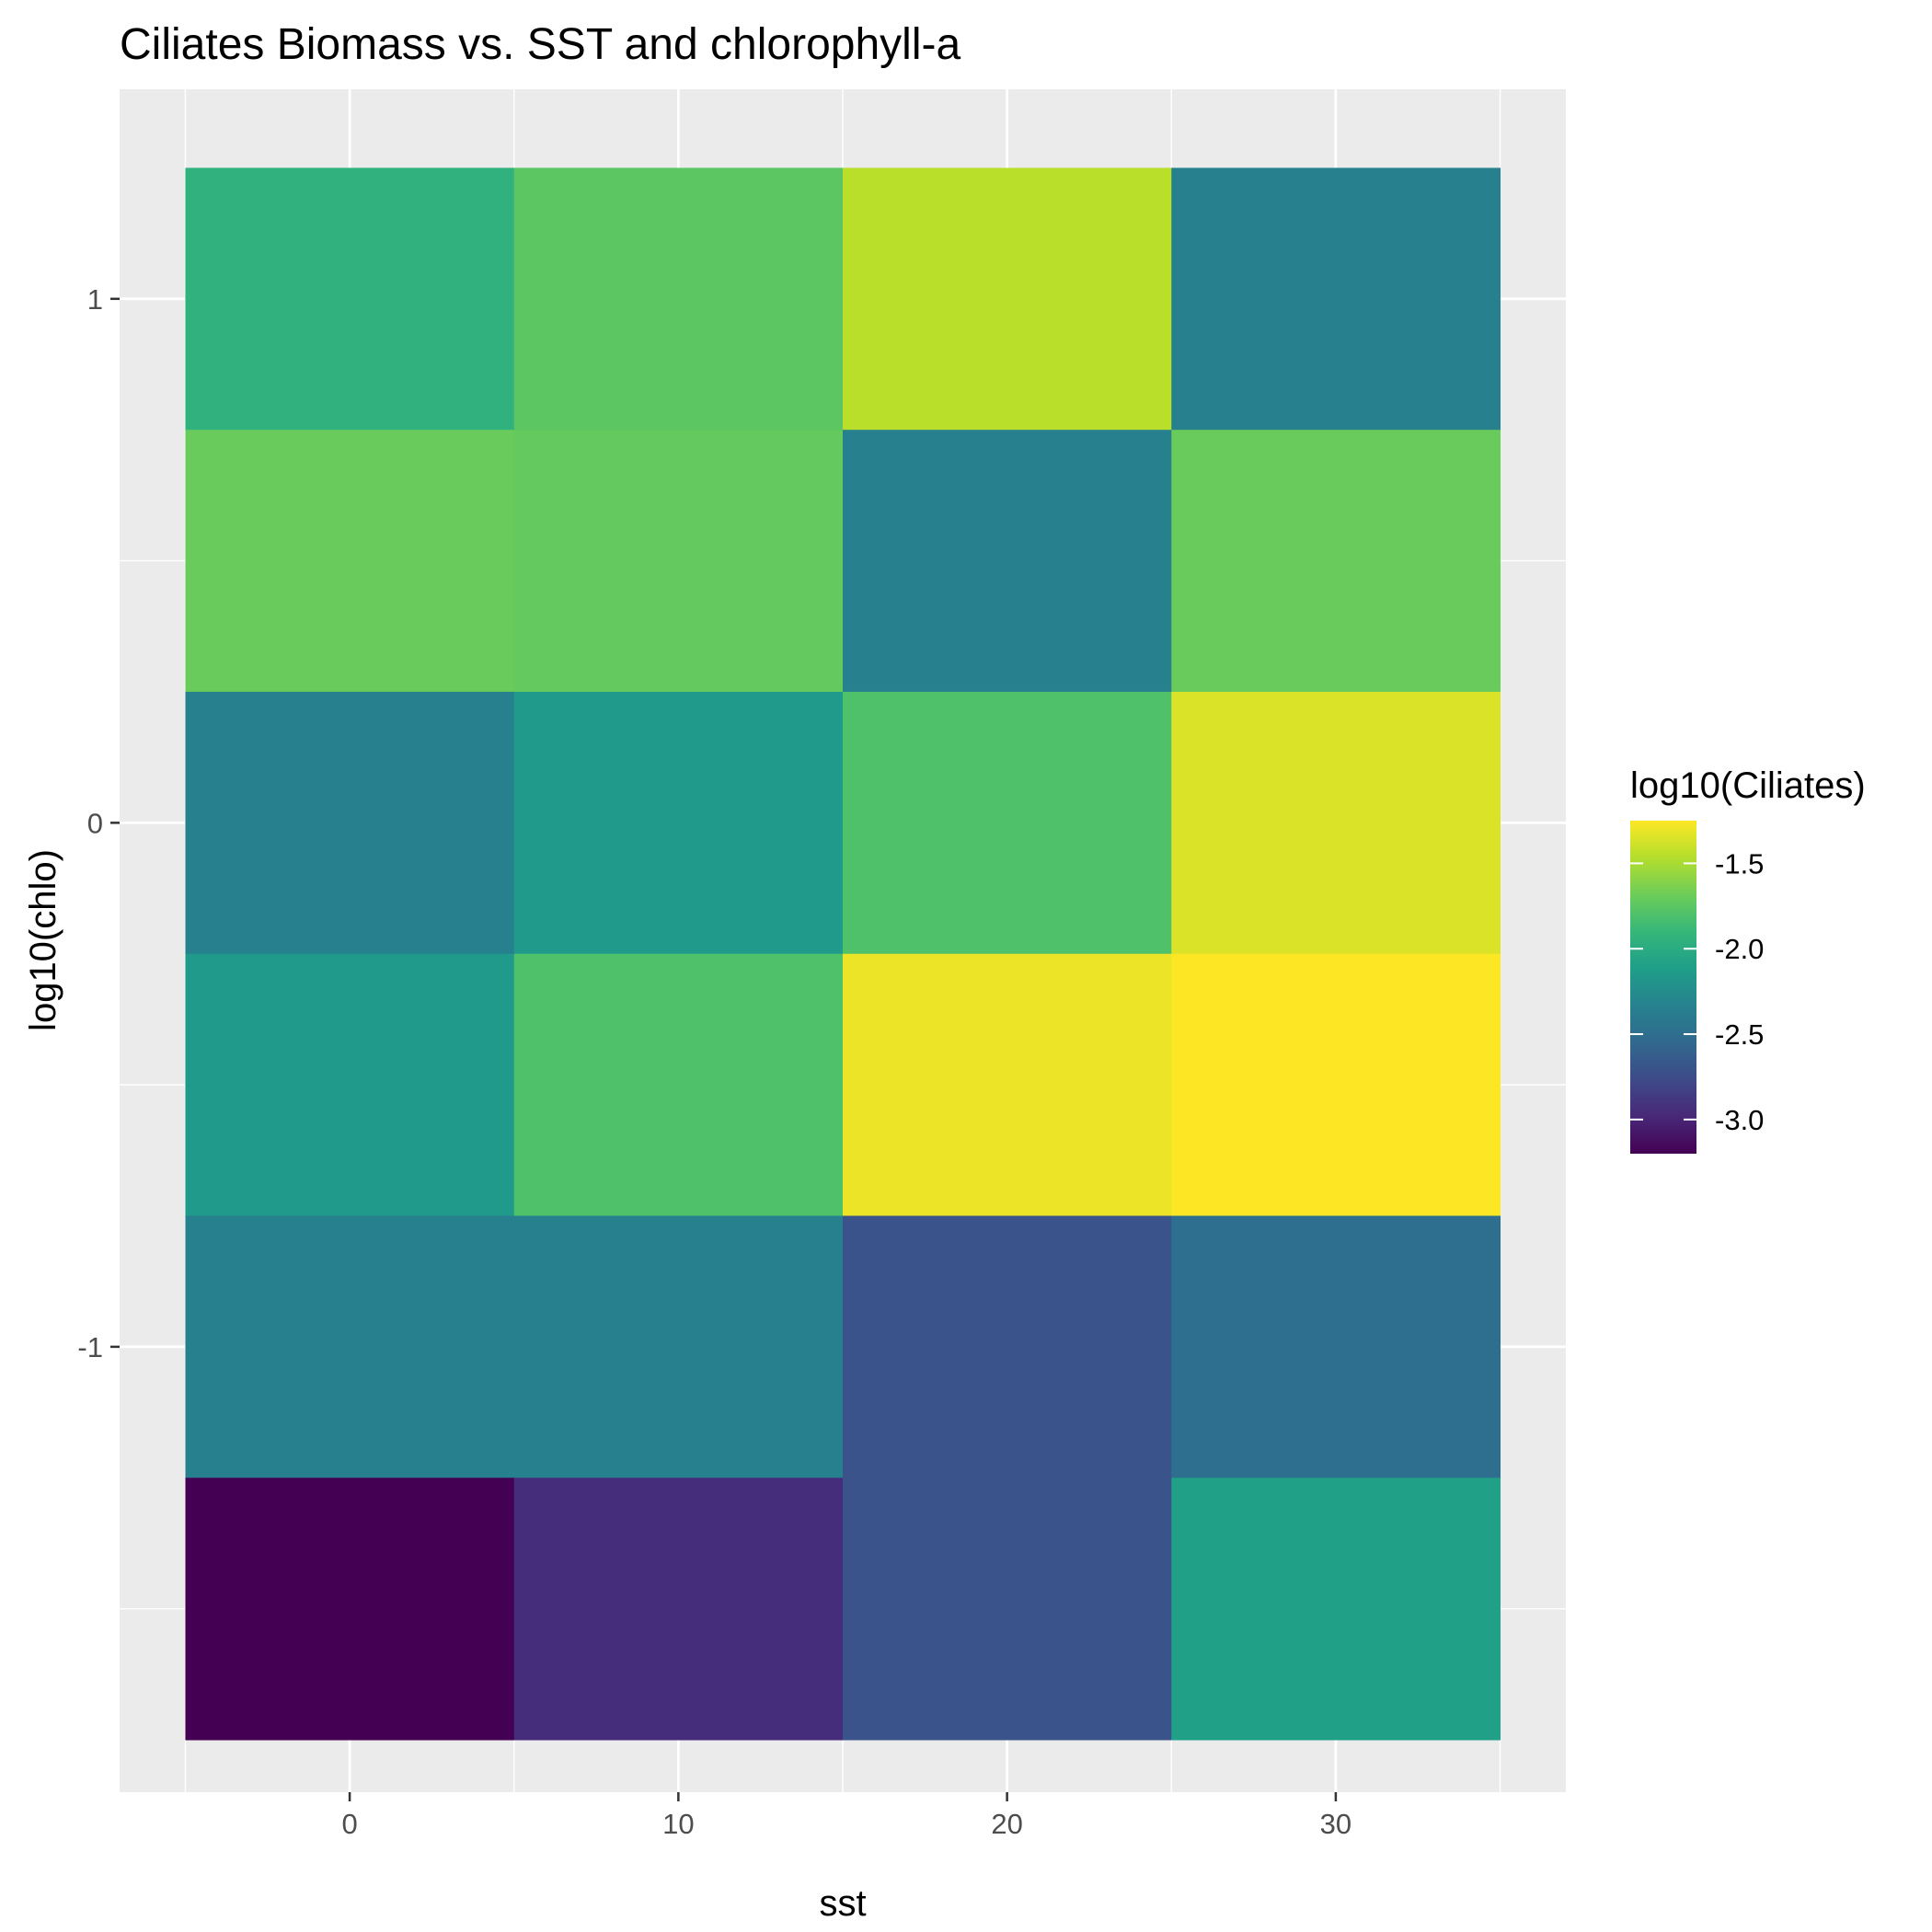  Describe the element at coordinates (349, 1824) in the screenshot. I see `x-tick-label: 0` at that location.